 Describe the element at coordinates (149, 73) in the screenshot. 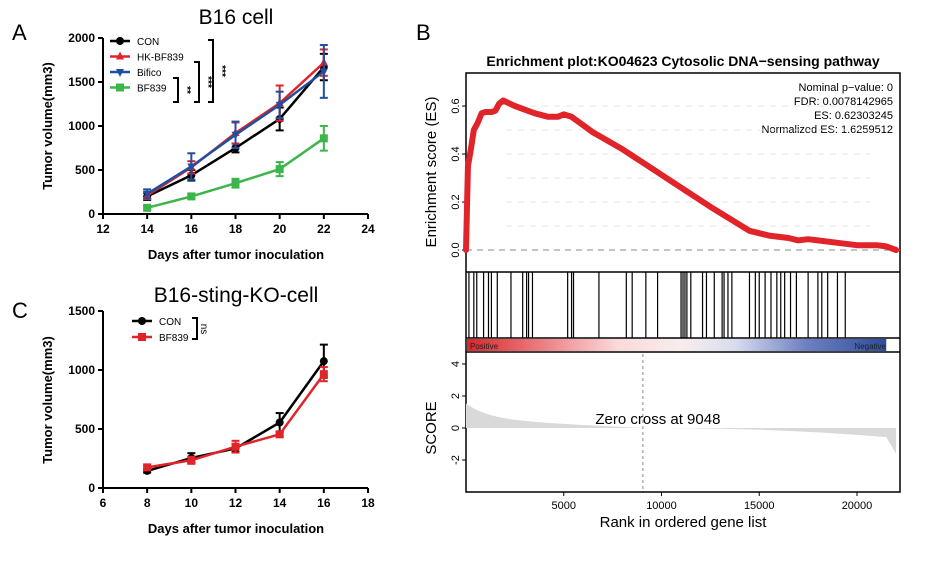

I see `legend-label: Bifico` at that location.